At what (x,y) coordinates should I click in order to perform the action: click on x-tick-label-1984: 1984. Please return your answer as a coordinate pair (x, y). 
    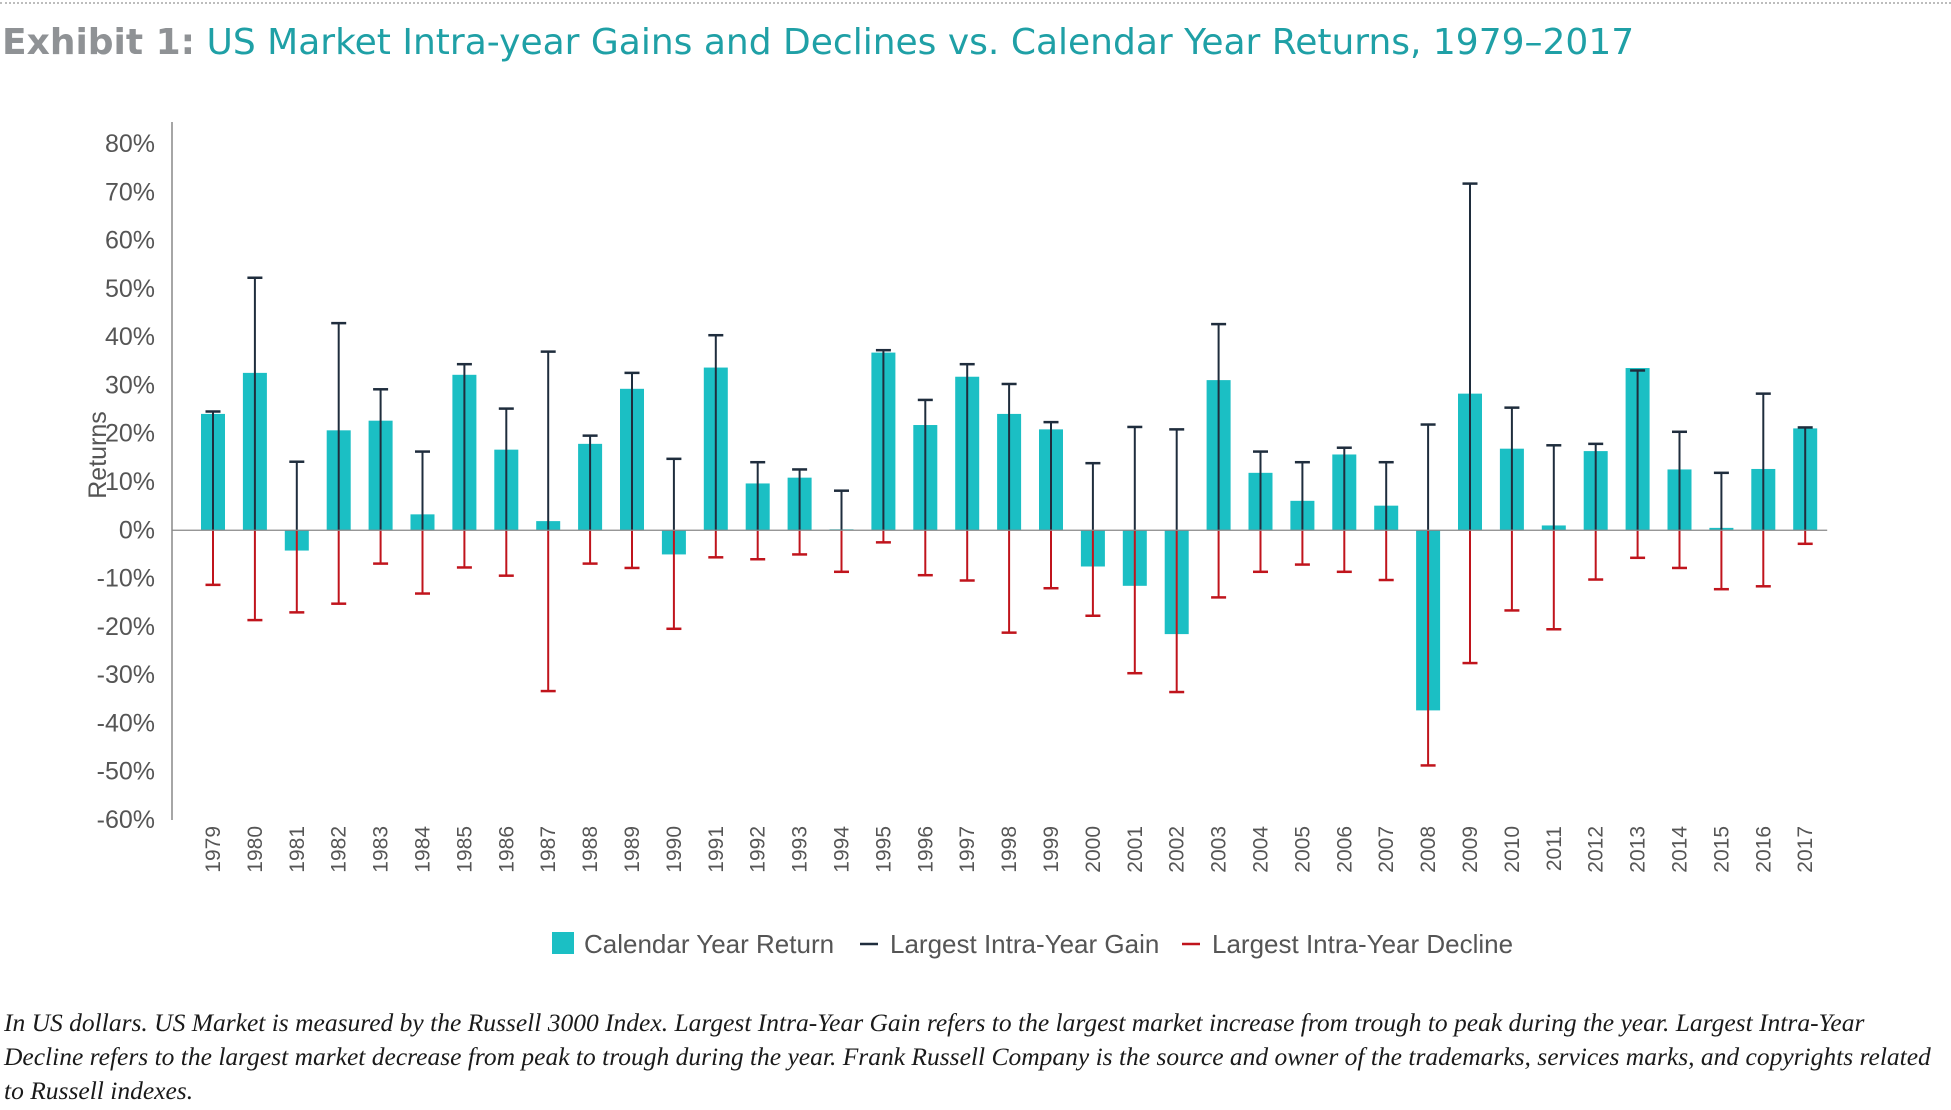
    Looking at the image, I should click on (423, 849).